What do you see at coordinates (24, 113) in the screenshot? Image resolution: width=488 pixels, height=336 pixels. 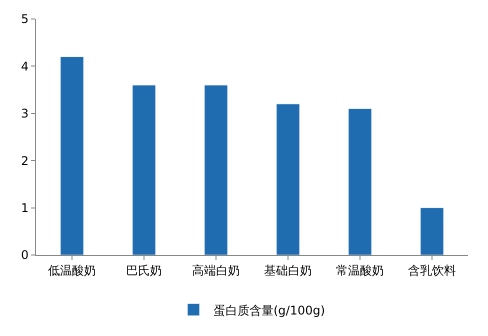 I see `y-tick-label: 3` at bounding box center [24, 113].